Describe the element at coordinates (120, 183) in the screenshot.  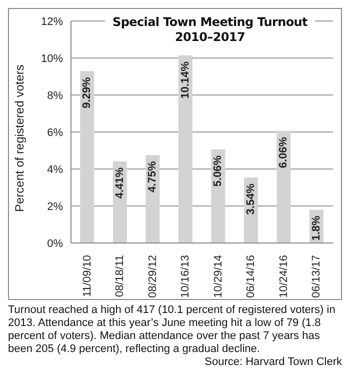
I see `data-label: 4.41%` at that location.